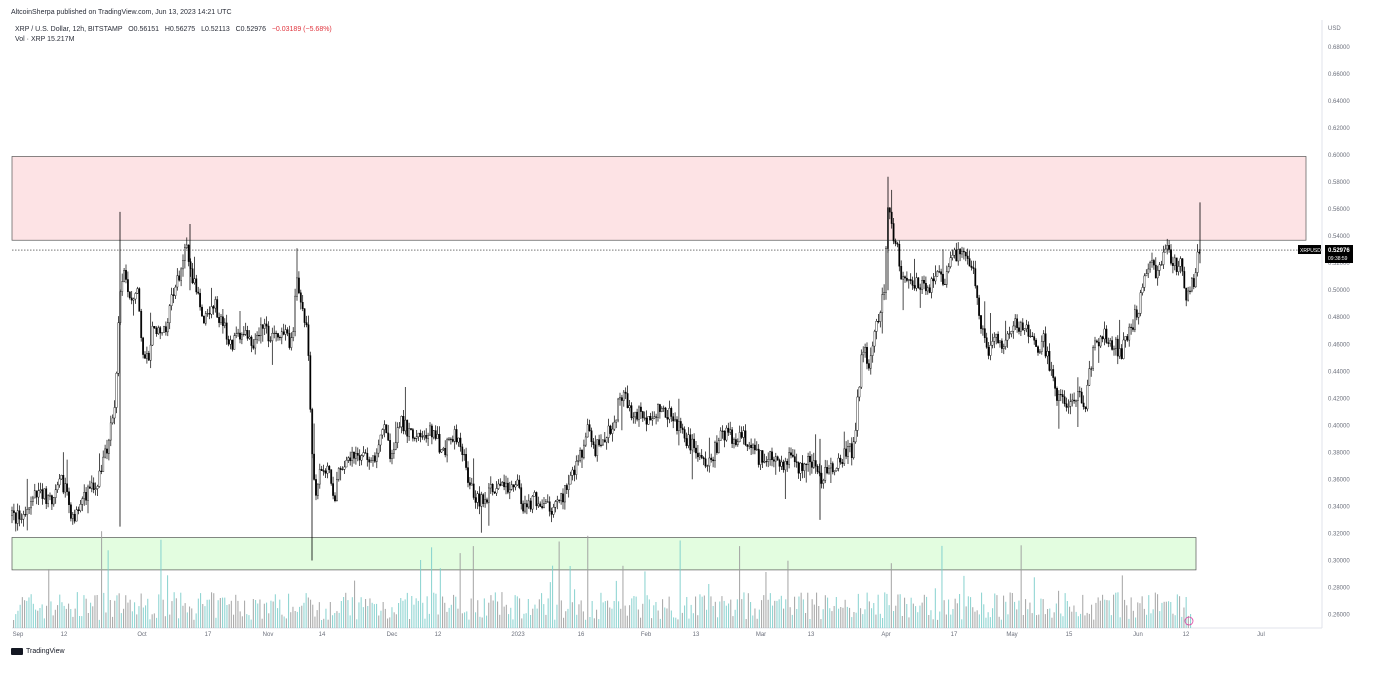 The height and width of the screenshot is (694, 1386). Describe the element at coordinates (581, 635) in the screenshot. I see `x-tick-label: 16` at that location.